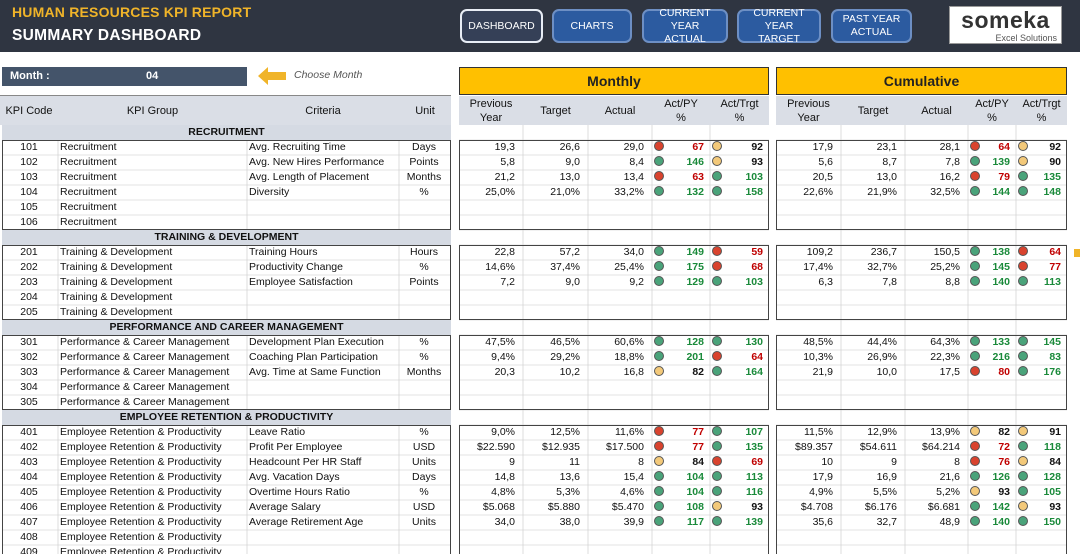 This screenshot has width=1080, height=554. Describe the element at coordinates (328, 75) in the screenshot. I see `choose-month-hint: Choose Month` at that location.